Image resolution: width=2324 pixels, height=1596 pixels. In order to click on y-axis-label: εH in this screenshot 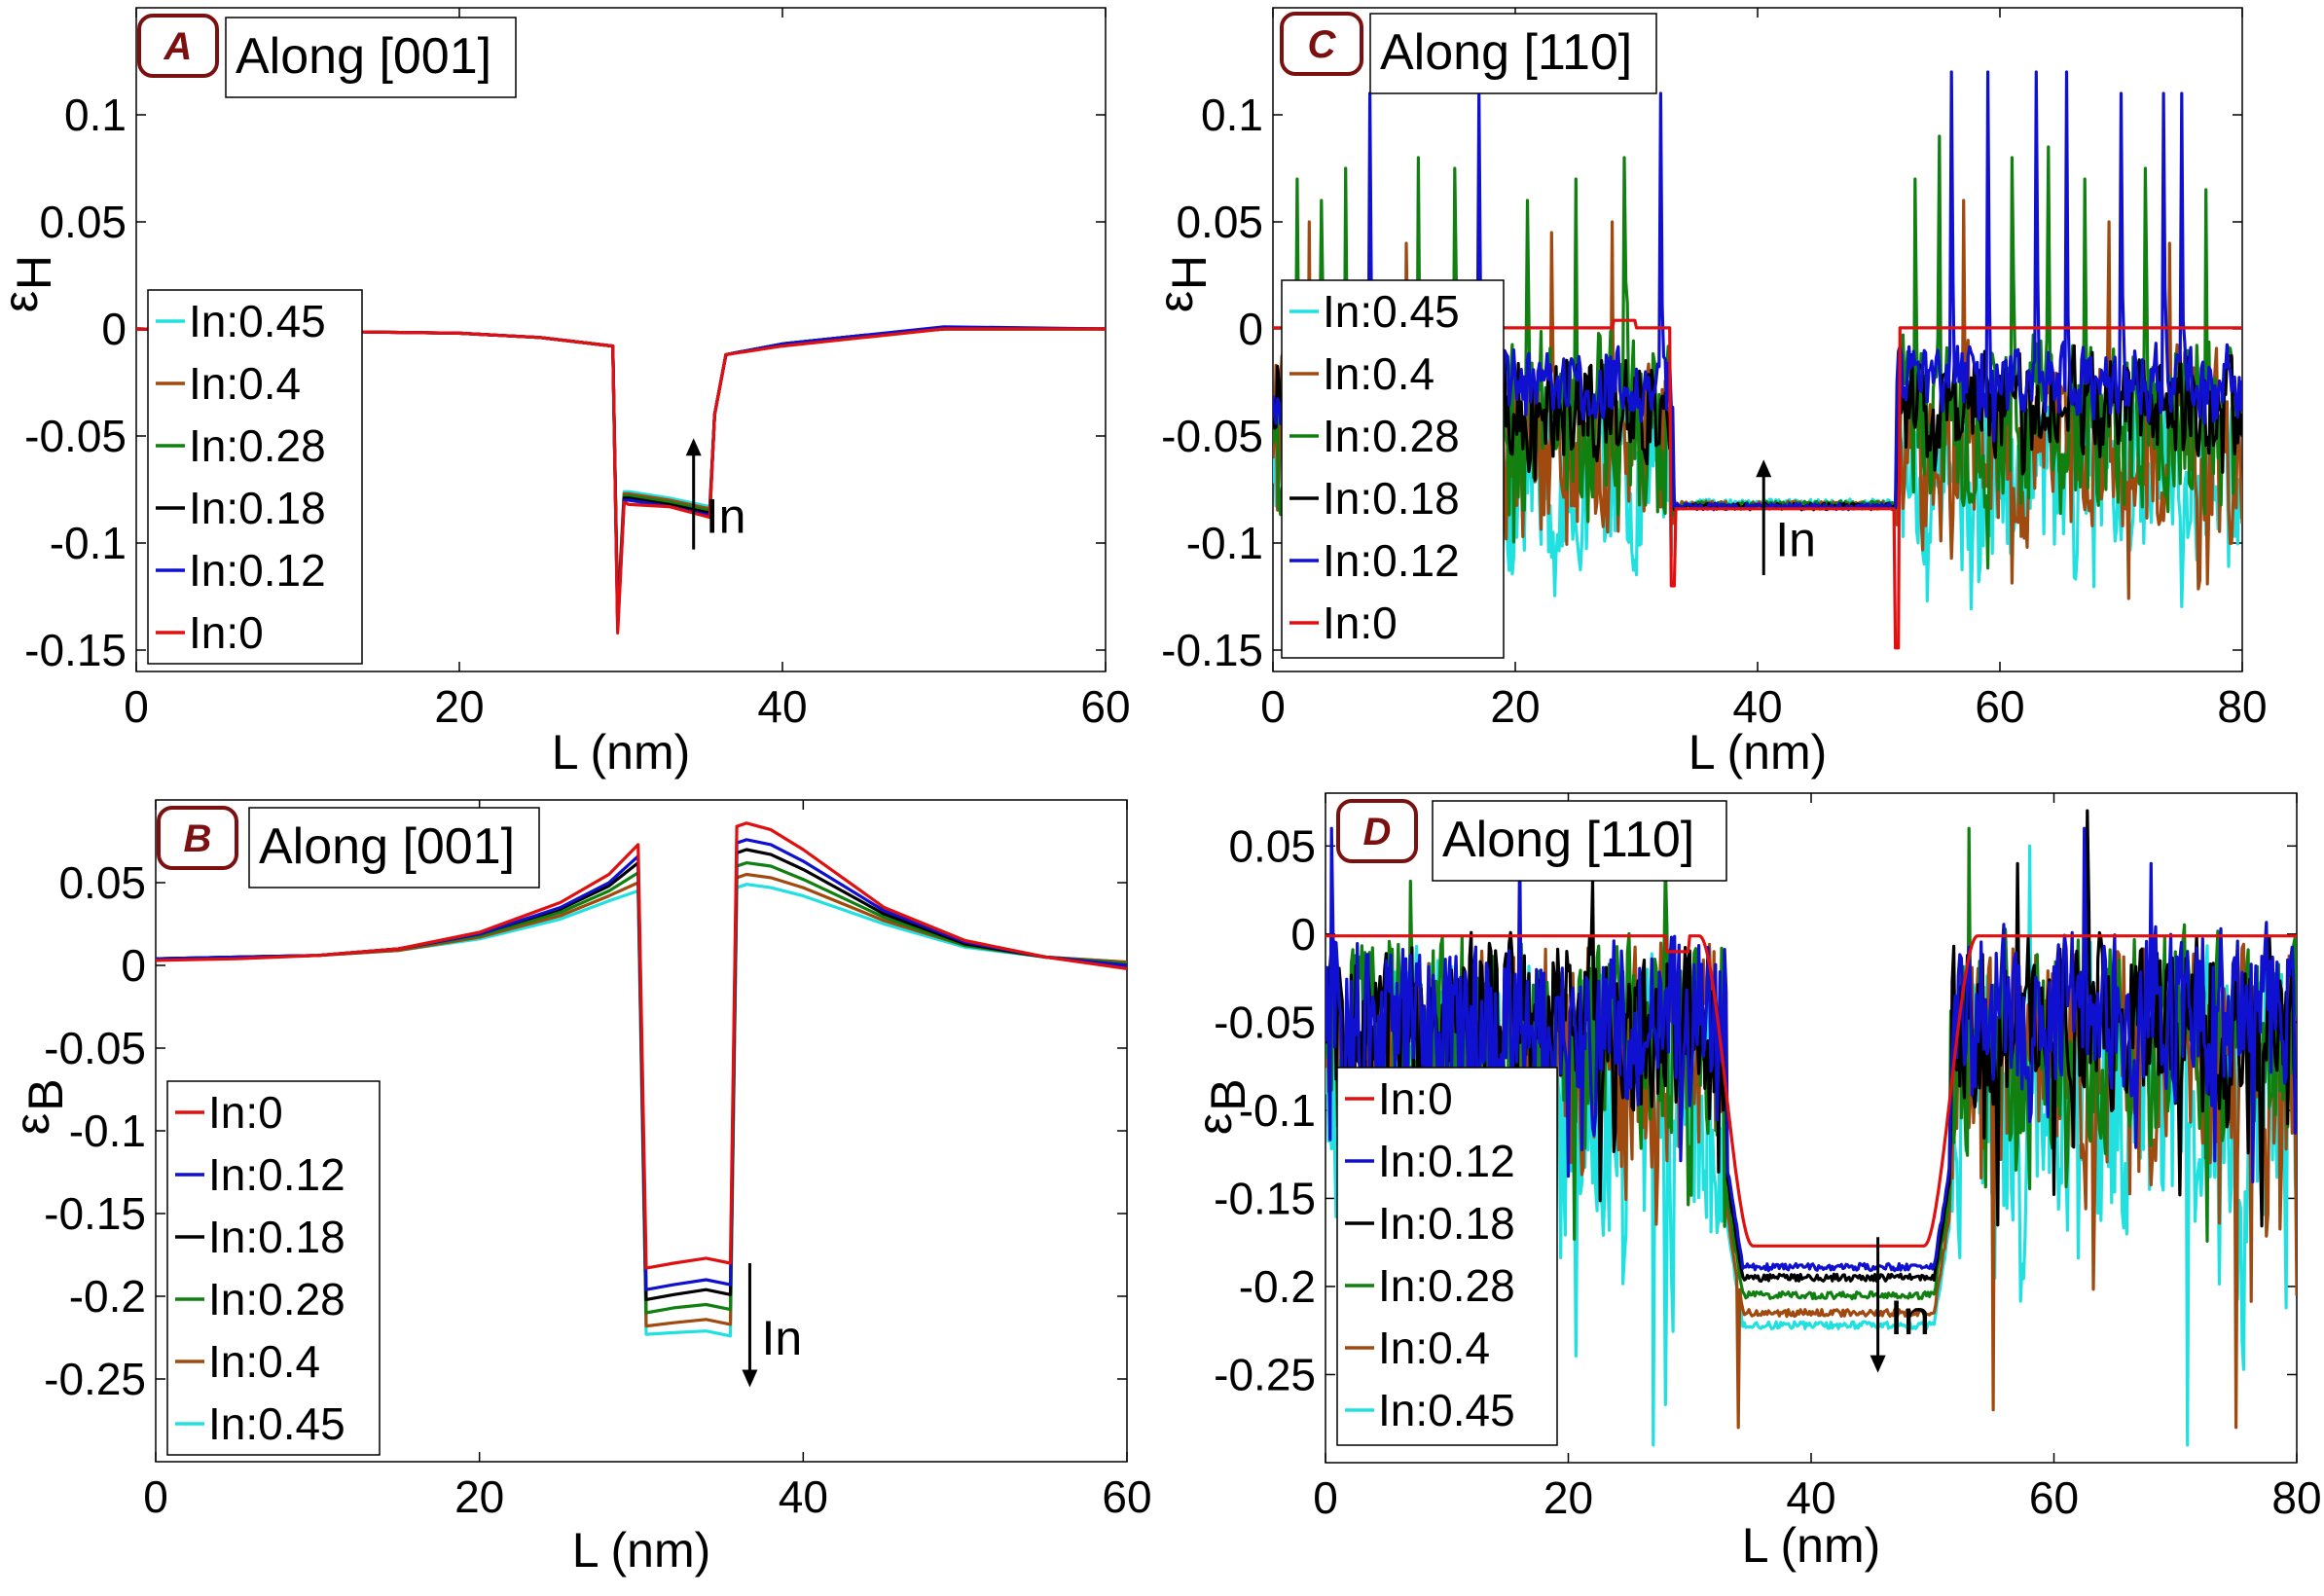, I will do `click(1182, 283)`.